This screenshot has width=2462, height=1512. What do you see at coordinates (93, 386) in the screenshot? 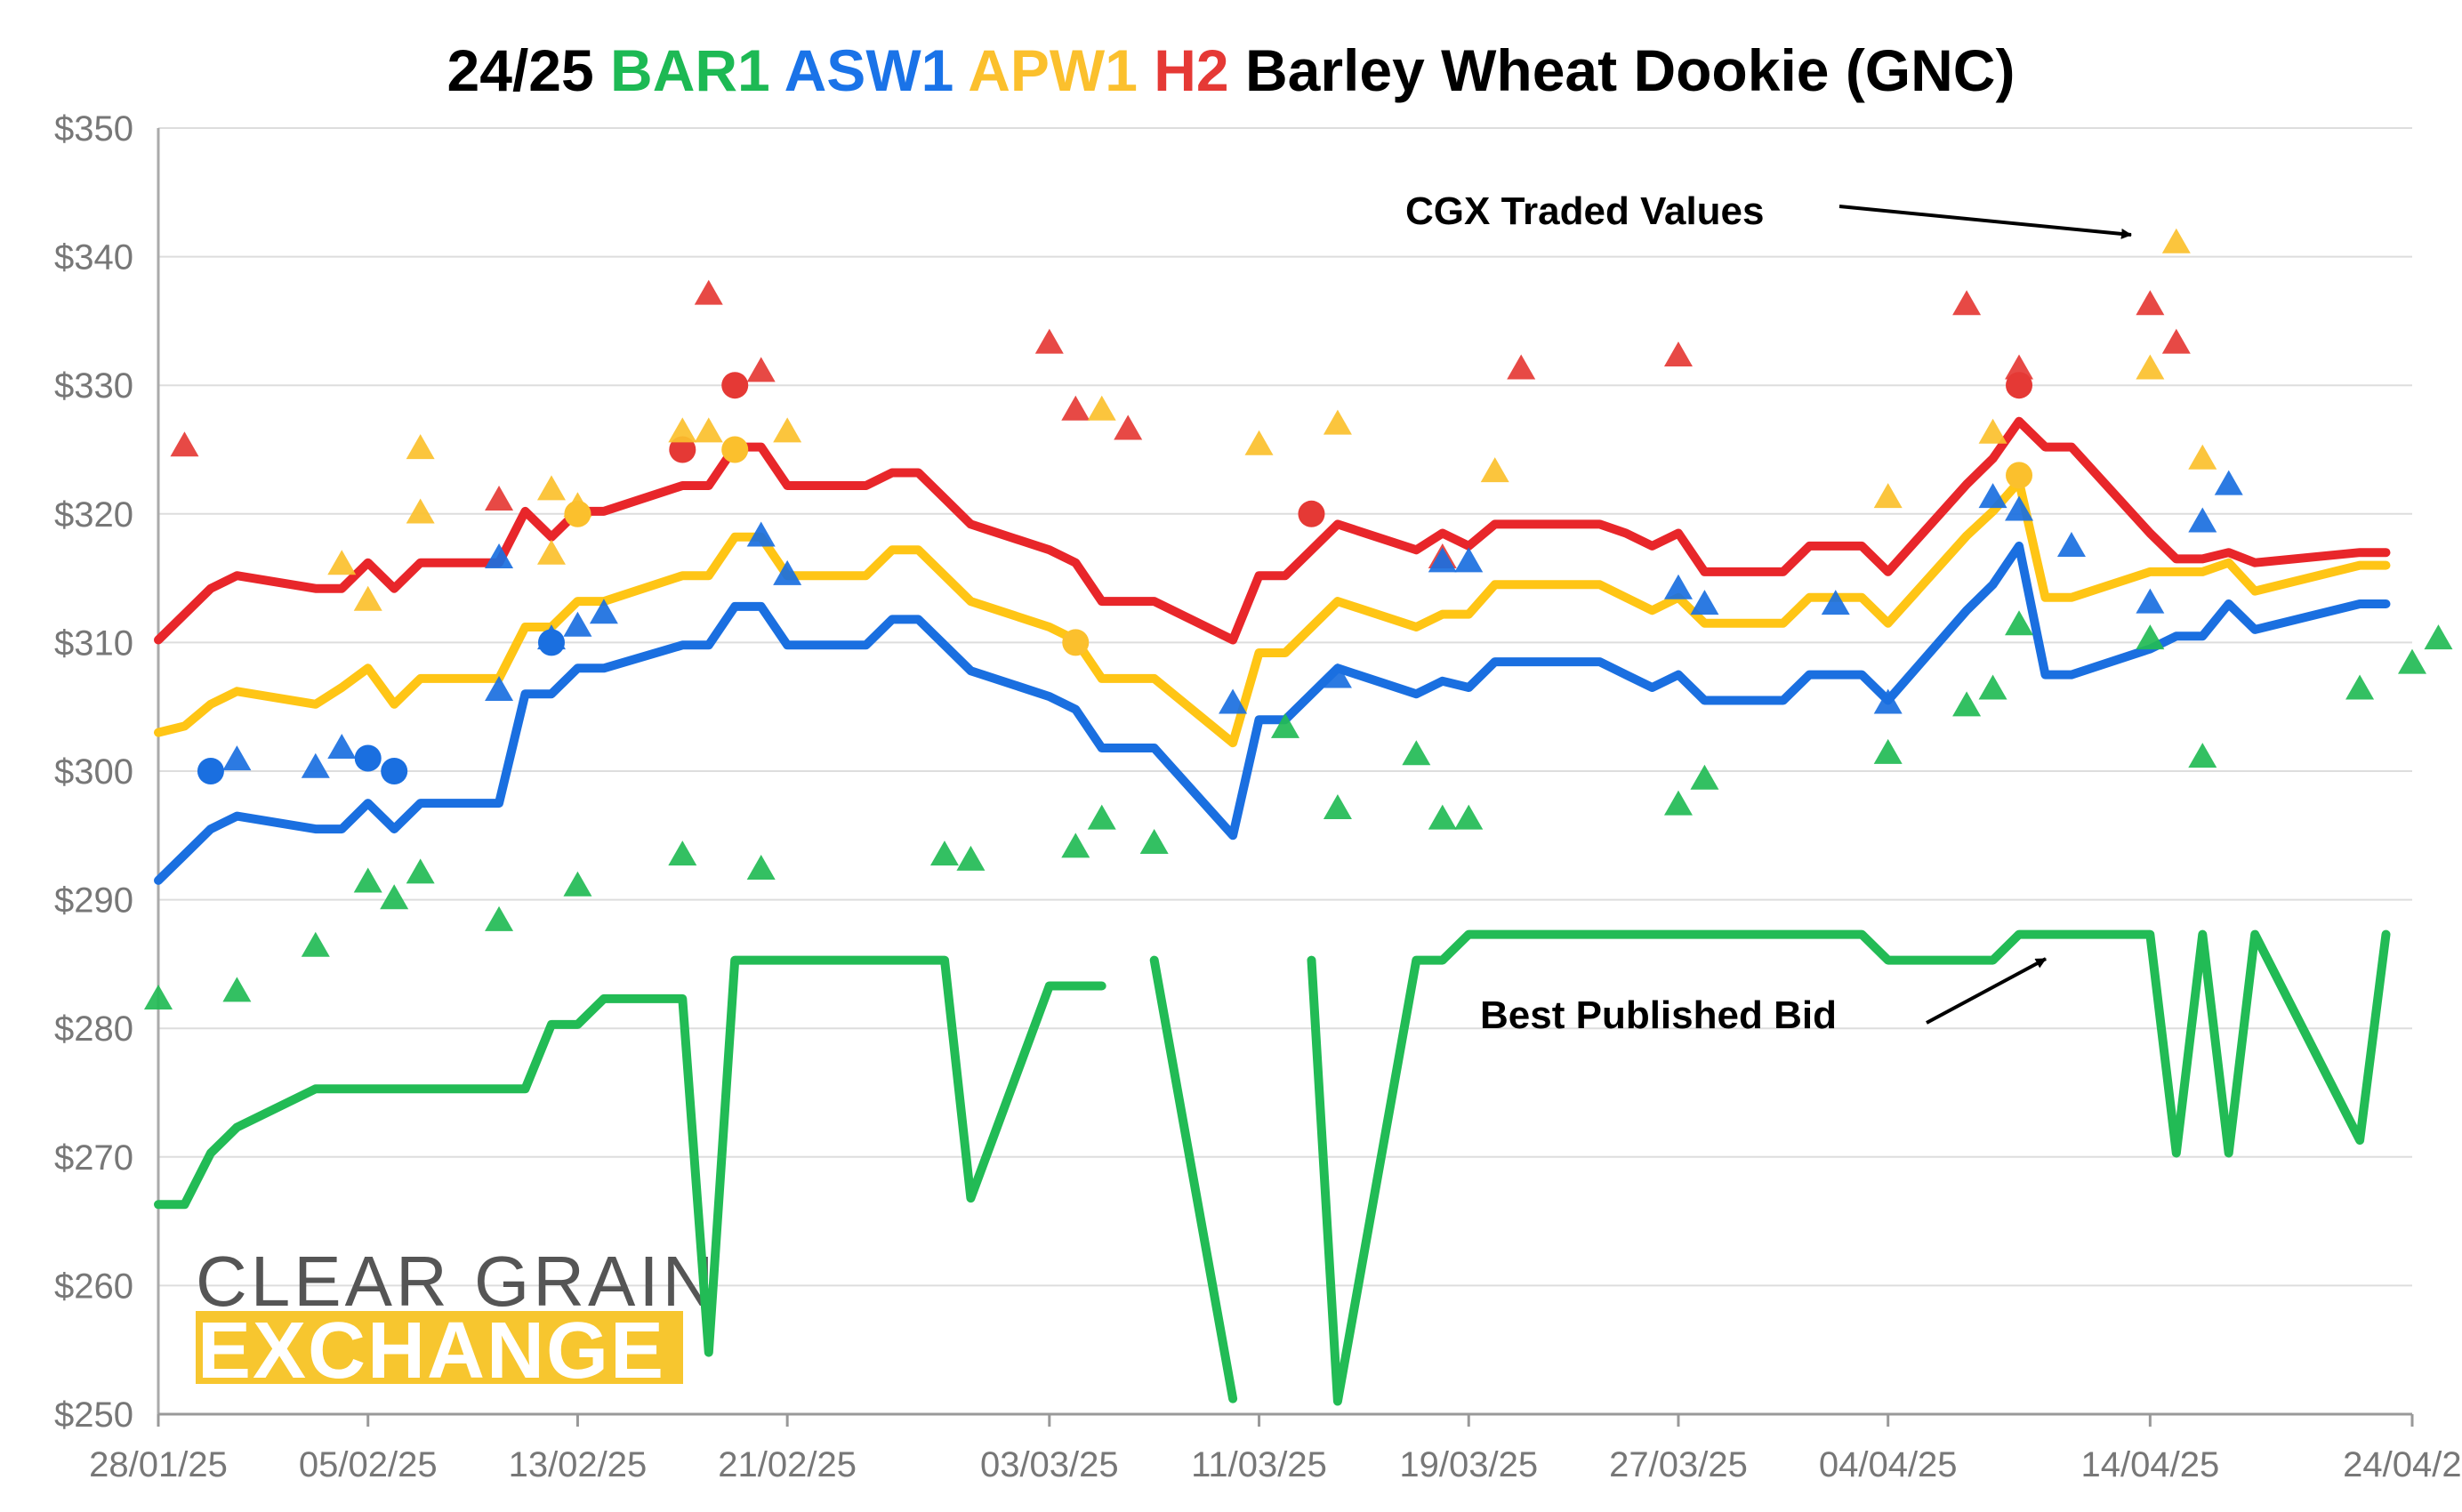
I see `y-tick-label: $330` at bounding box center [93, 386].